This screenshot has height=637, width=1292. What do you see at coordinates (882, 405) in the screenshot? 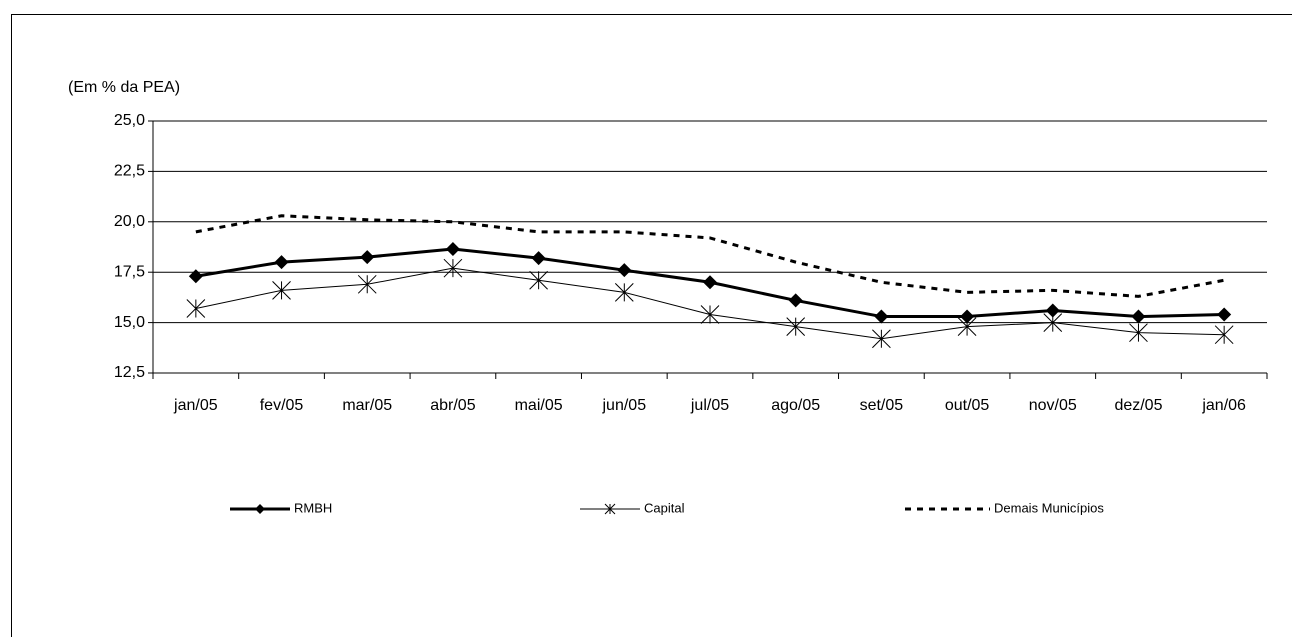
I see `x-tick-label: set/05` at bounding box center [882, 405].